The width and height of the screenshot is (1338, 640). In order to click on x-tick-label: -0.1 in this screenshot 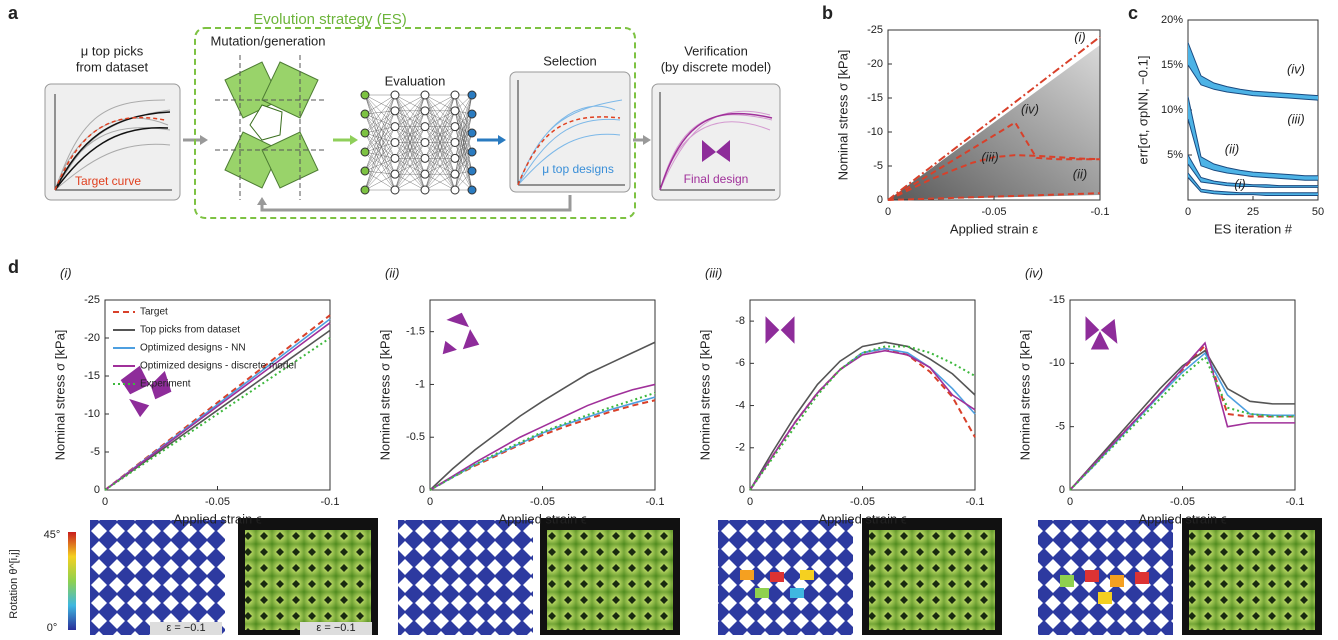, I will do `click(1295, 502)`.